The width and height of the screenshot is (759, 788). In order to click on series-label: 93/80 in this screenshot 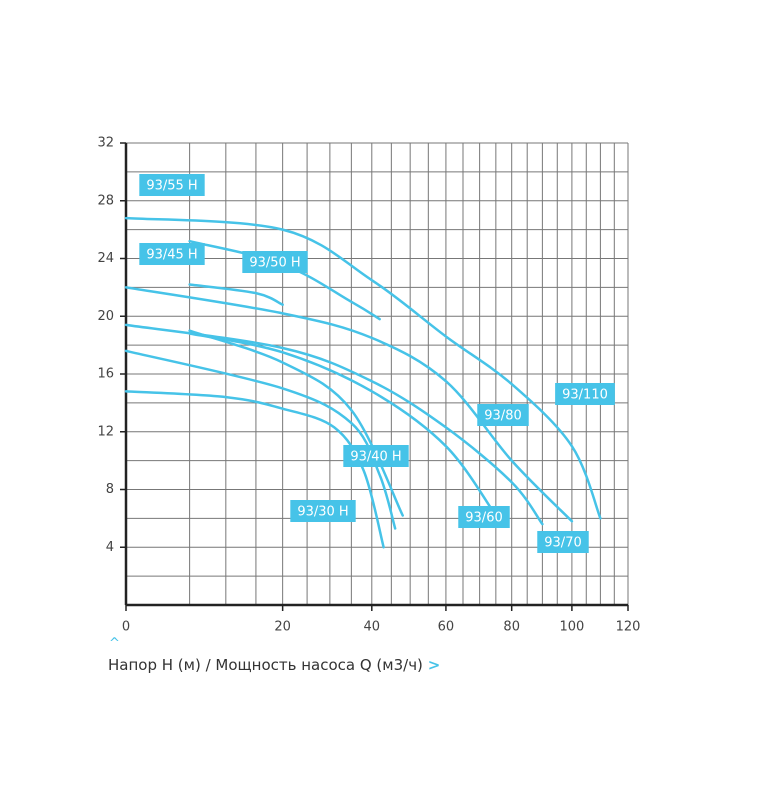, I will do `click(503, 415)`.